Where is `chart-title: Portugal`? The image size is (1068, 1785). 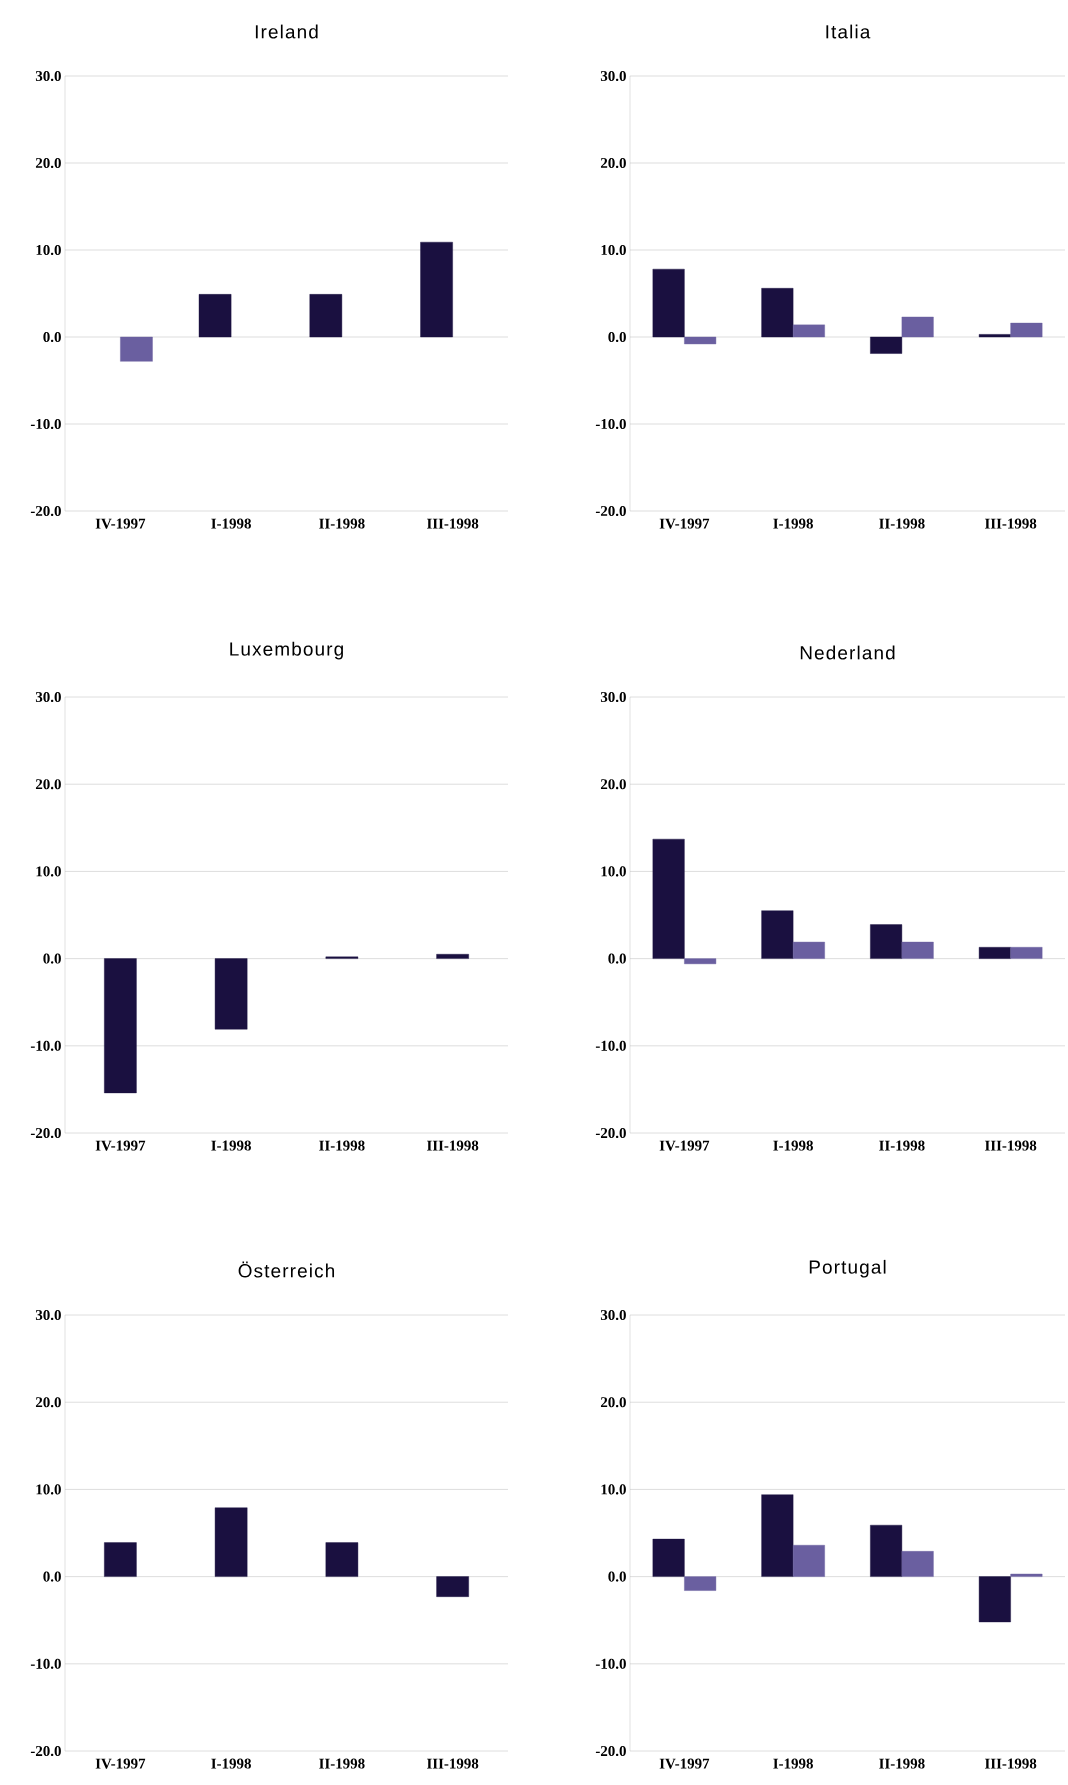
chart-title: Portugal is located at coordinates (847, 1268).